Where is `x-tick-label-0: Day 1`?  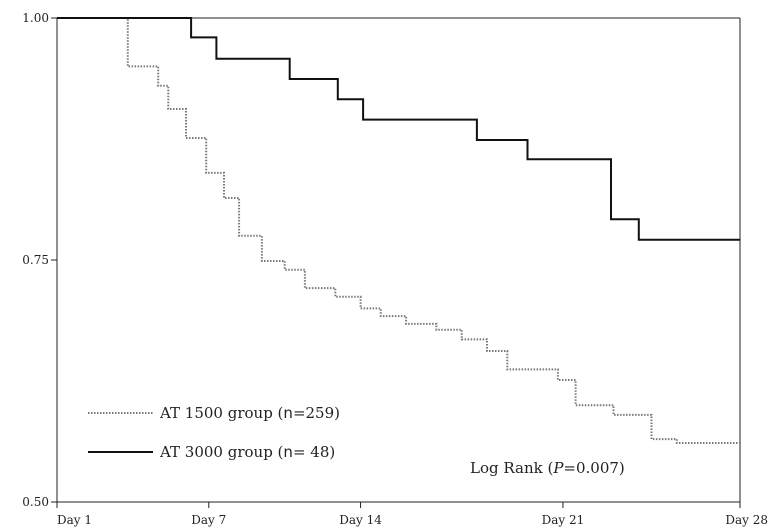 x-tick-label-0: Day 1 is located at coordinates (74, 520).